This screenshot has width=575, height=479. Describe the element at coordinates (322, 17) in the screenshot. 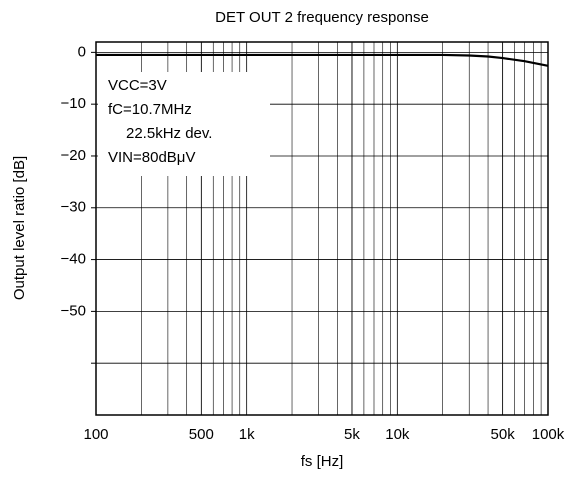

I see `chart-title: DET OUT 2 frequency response` at that location.